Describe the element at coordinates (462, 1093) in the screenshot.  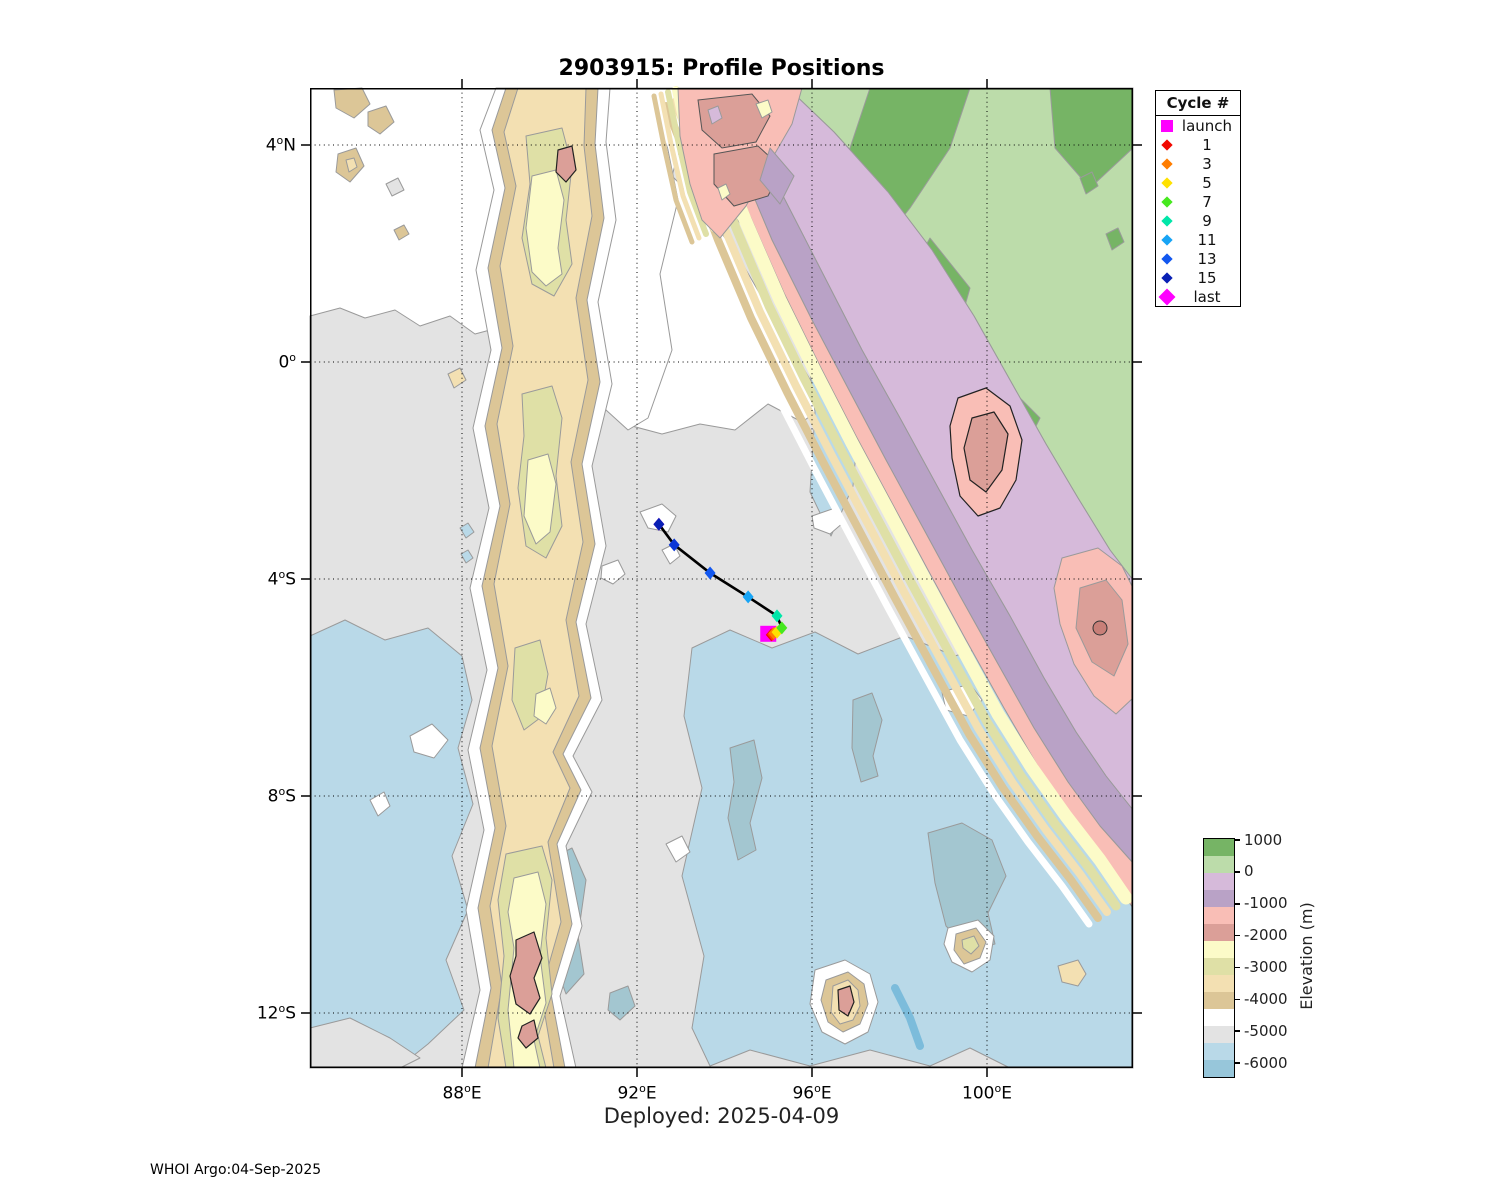
I see `x-tick-label: 88oE` at that location.